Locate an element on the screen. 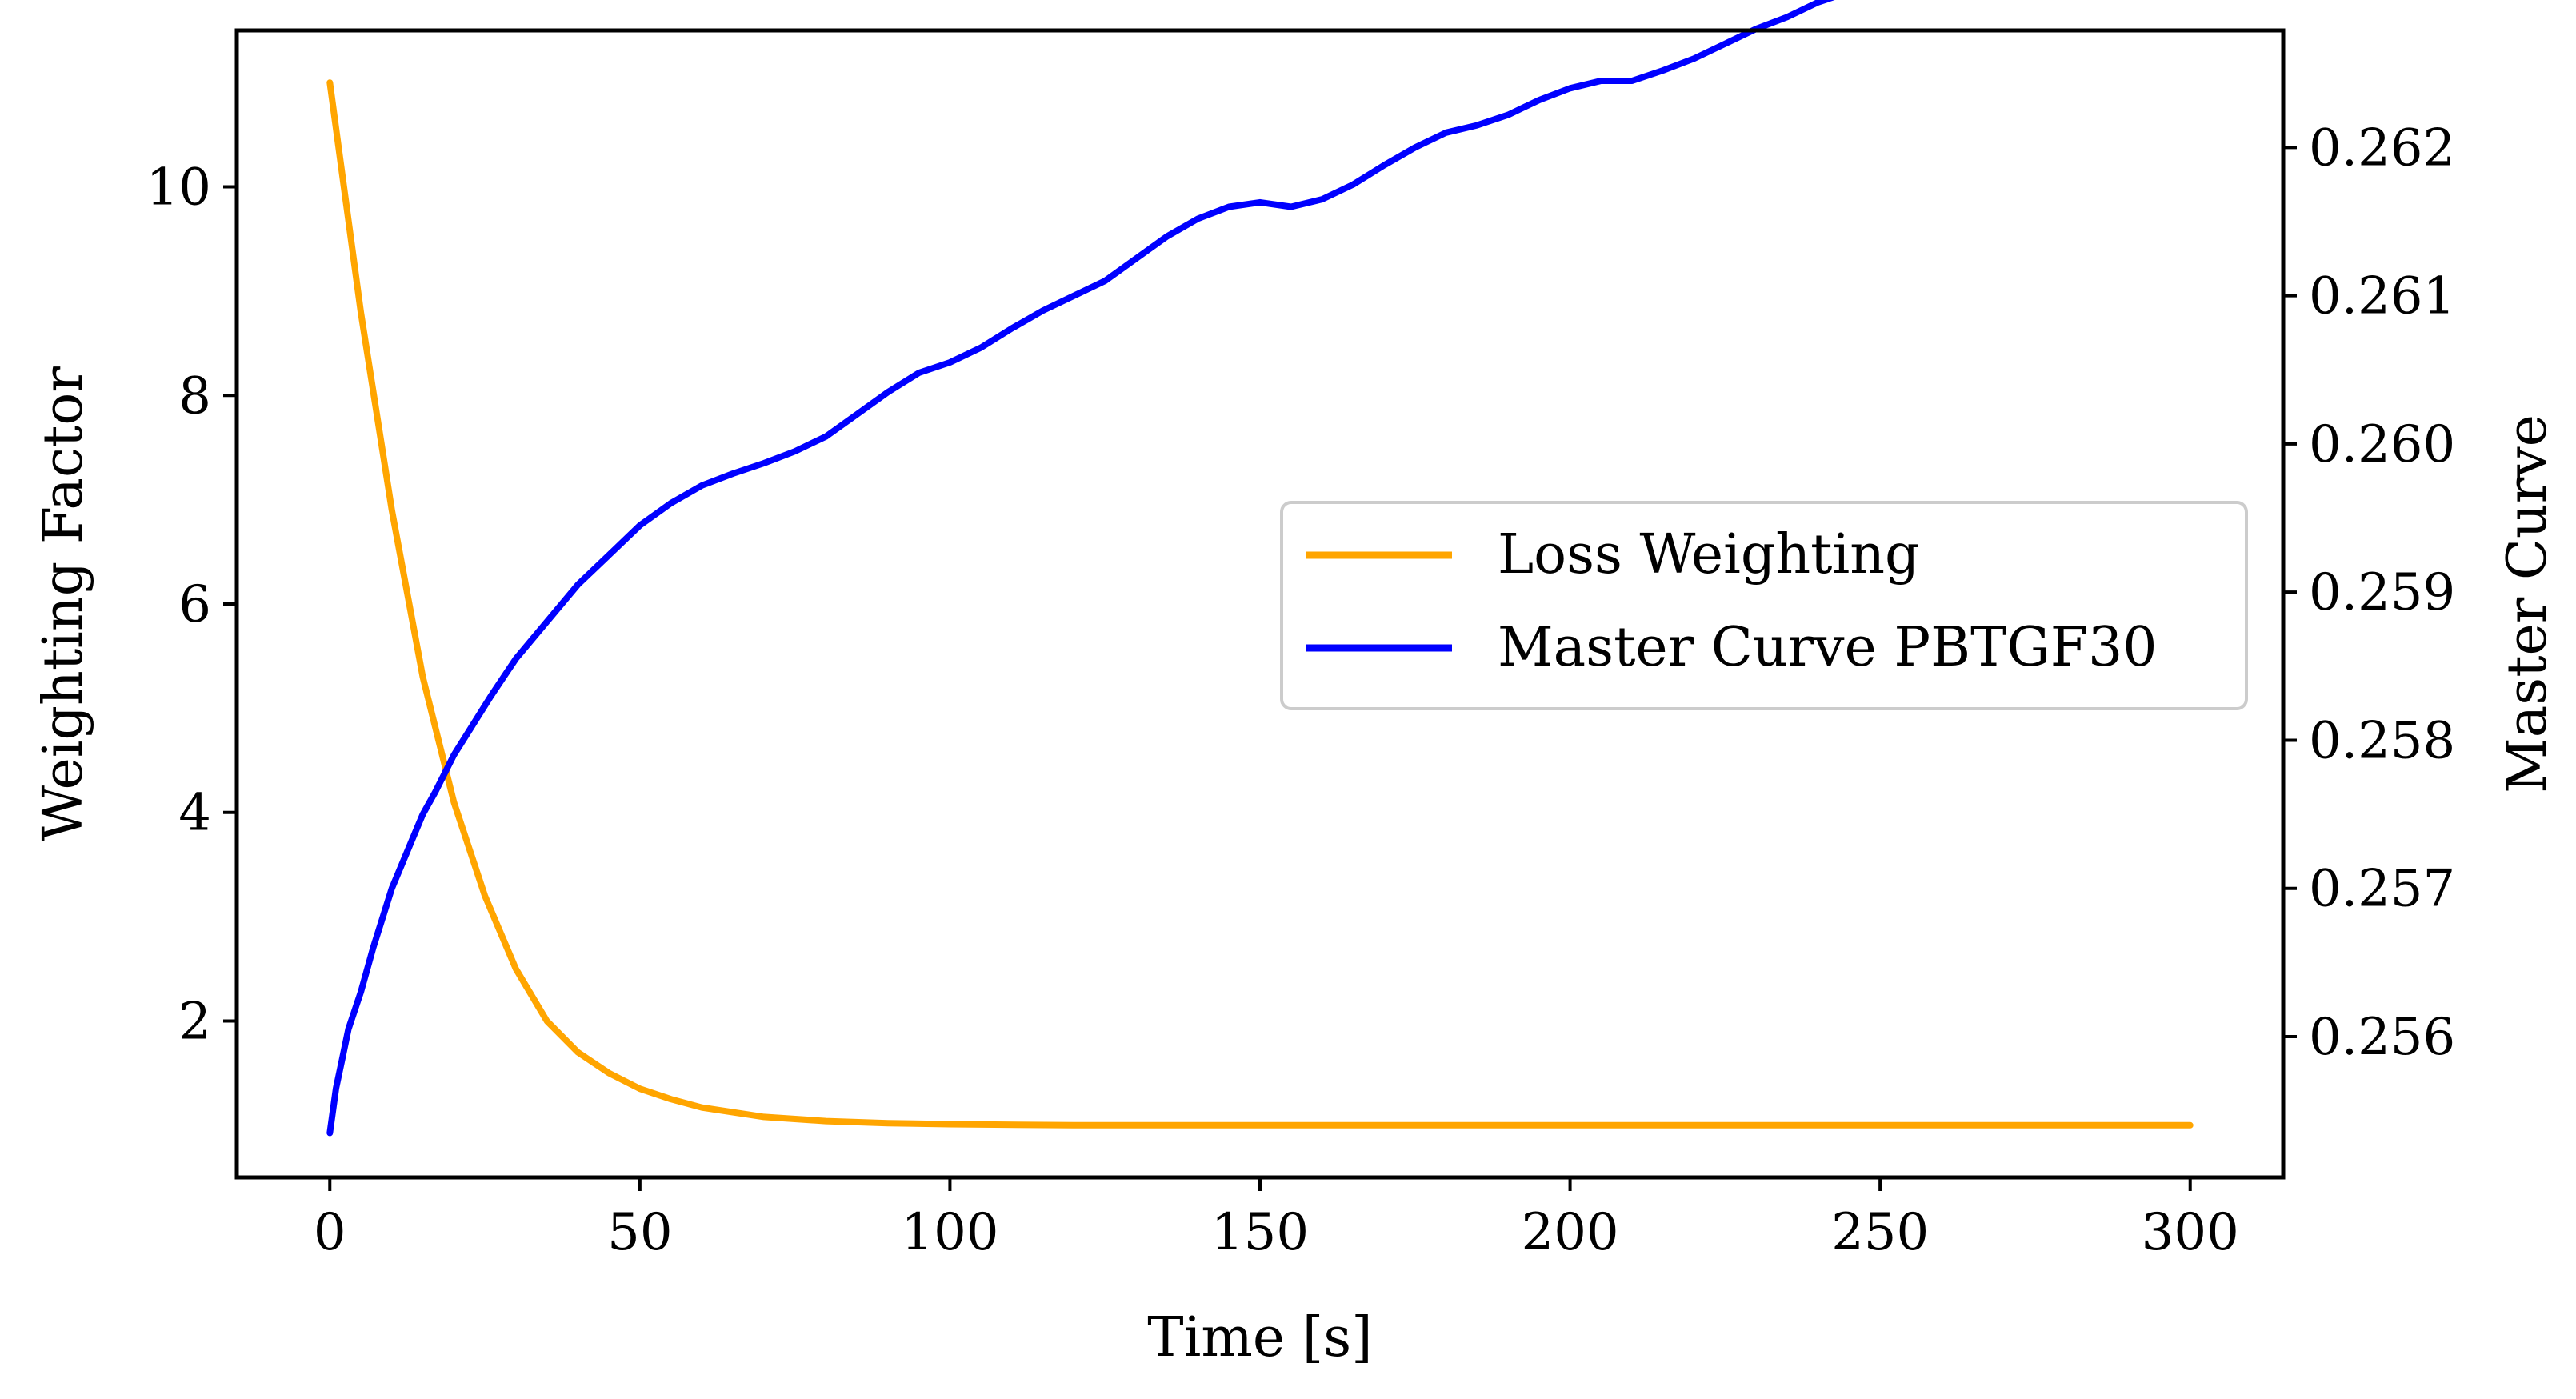 This screenshot has width=2576, height=1399. legend-label-master-curve: Master Curve PBTGF30 is located at coordinates (1827, 647).